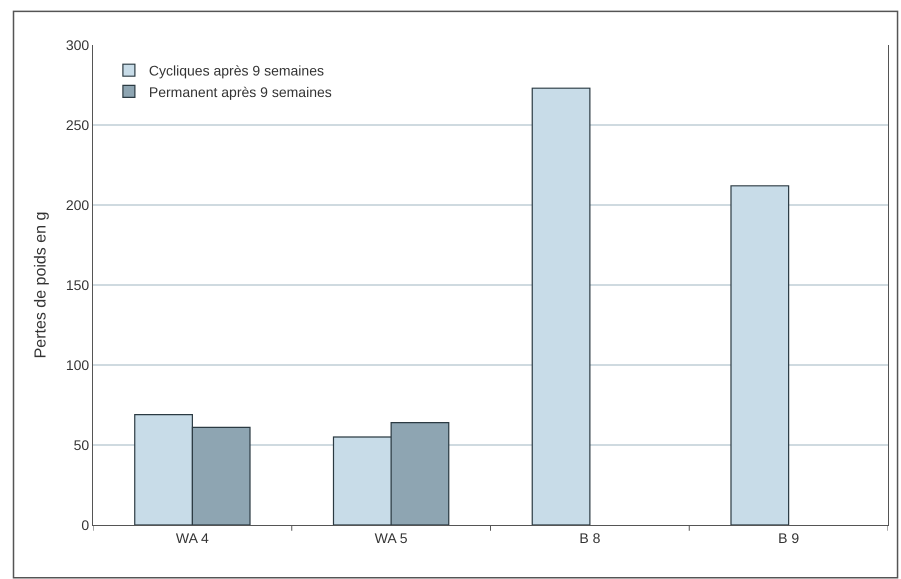 The height and width of the screenshot is (579, 901). Describe the element at coordinates (391, 538) in the screenshot. I see `x-tick-label: WA 5` at that location.